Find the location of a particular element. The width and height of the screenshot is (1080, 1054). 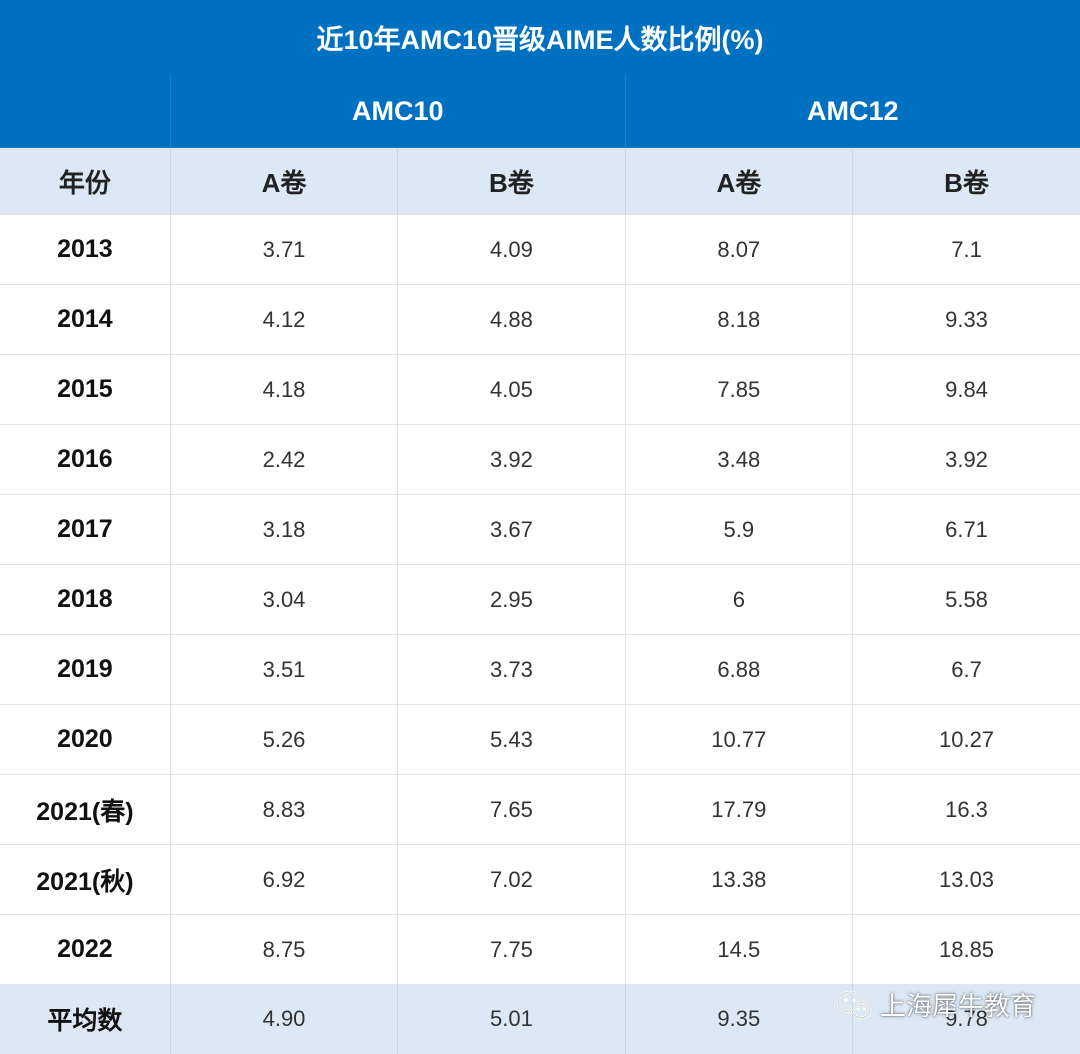

table-row: 2013 3.71 4.09 8.07 7.1 is located at coordinates (540, 249).